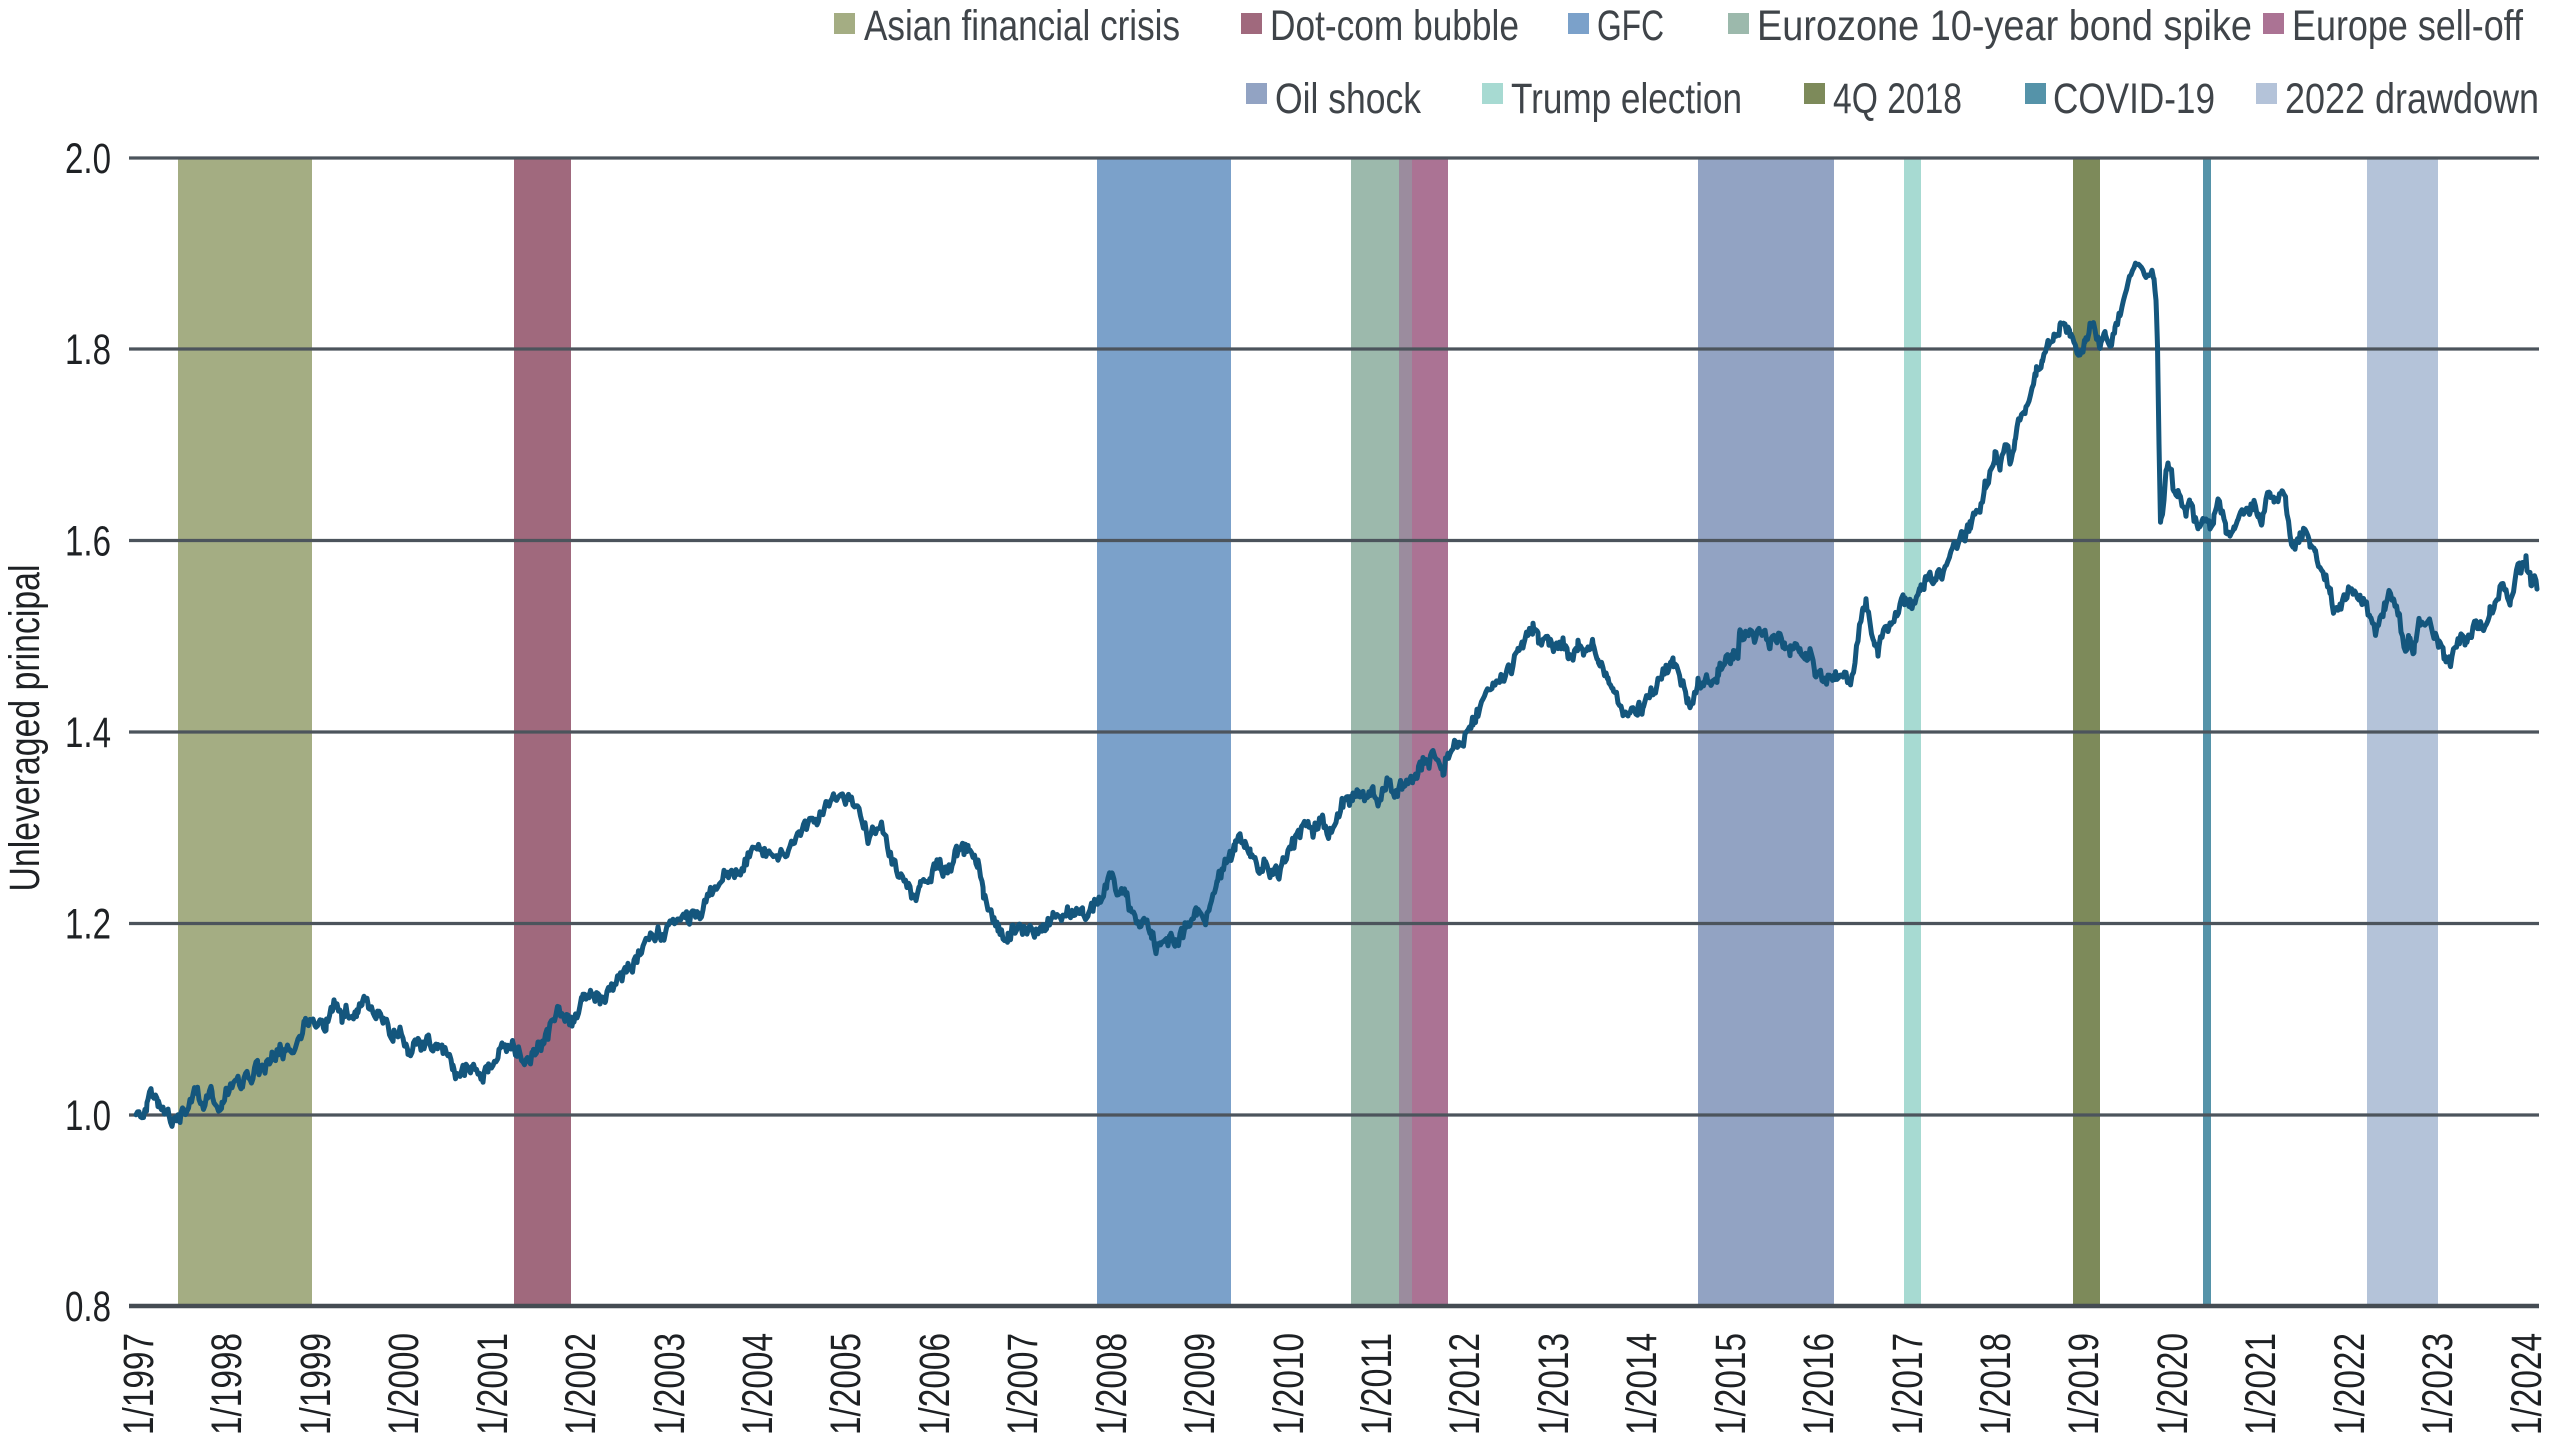  What do you see at coordinates (1554, 1384) in the screenshot?
I see `svg-text: 1/2013` at bounding box center [1554, 1384].